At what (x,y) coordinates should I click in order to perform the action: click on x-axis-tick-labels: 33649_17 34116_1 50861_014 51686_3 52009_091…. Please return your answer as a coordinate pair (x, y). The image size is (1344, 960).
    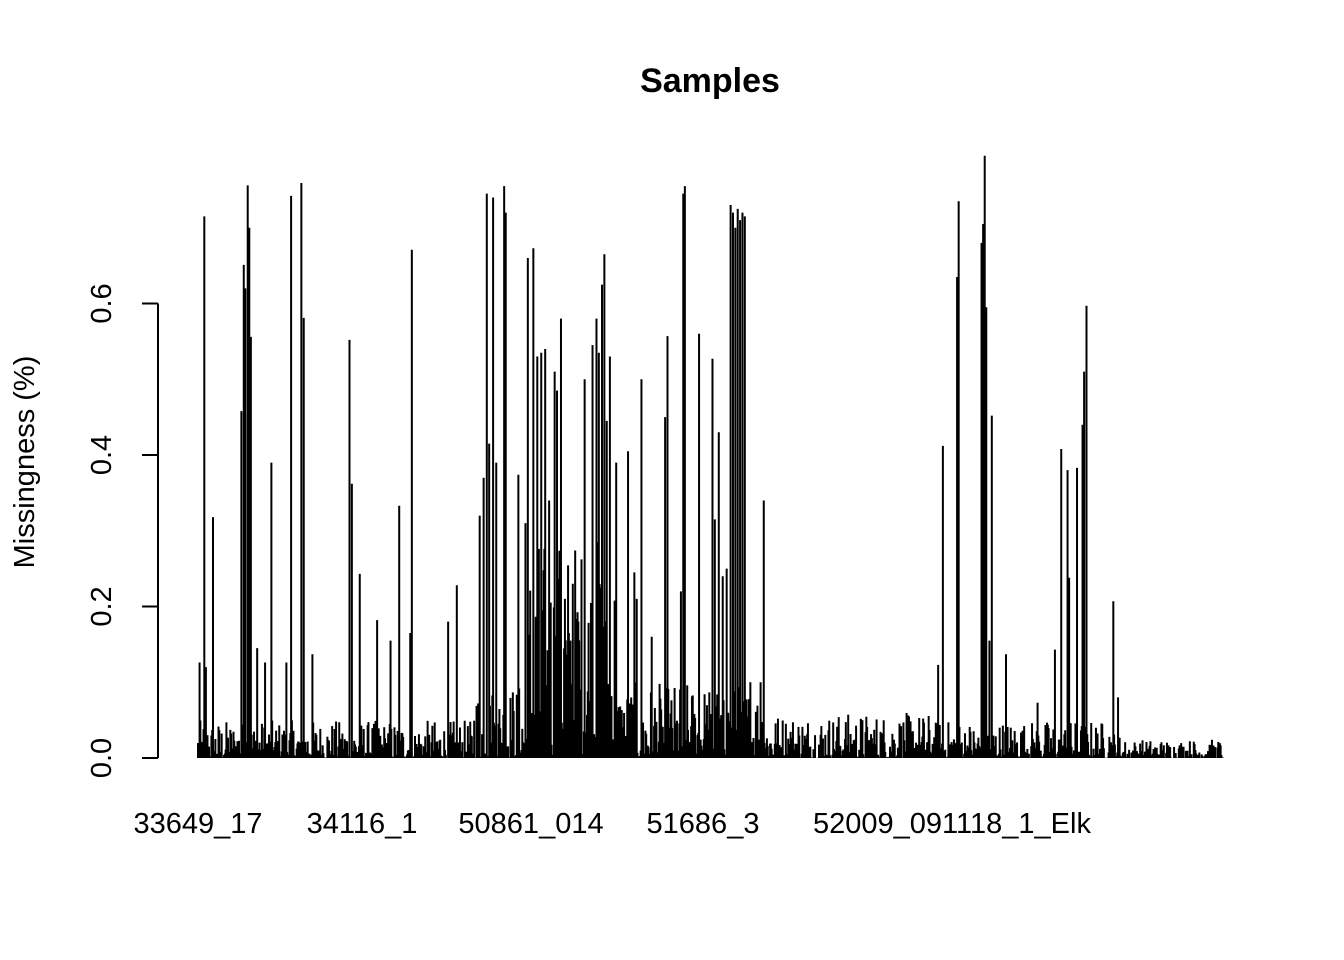
    Looking at the image, I should click on (612, 824).